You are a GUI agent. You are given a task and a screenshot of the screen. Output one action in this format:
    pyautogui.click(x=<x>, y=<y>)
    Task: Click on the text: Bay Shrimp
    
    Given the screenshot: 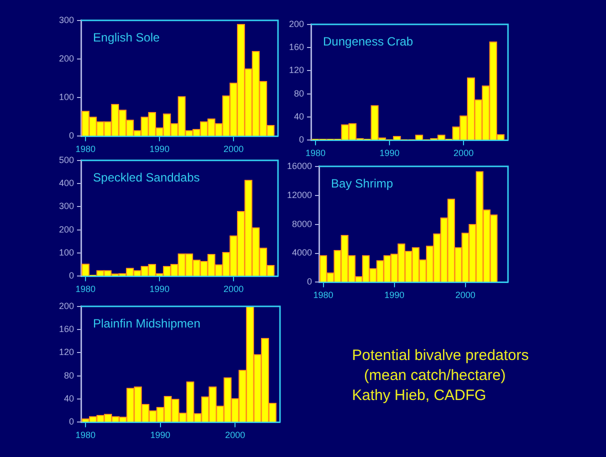 What is the action you would take?
    pyautogui.click(x=362, y=183)
    